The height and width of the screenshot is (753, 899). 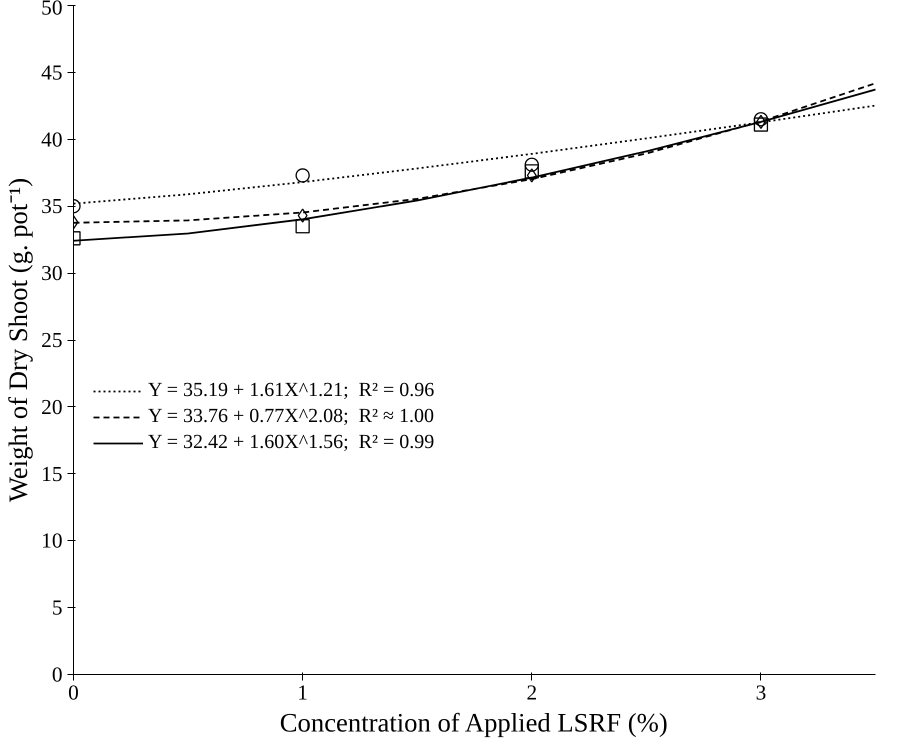 What do you see at coordinates (51, 406) in the screenshot?
I see `y-tick-label: 20` at bounding box center [51, 406].